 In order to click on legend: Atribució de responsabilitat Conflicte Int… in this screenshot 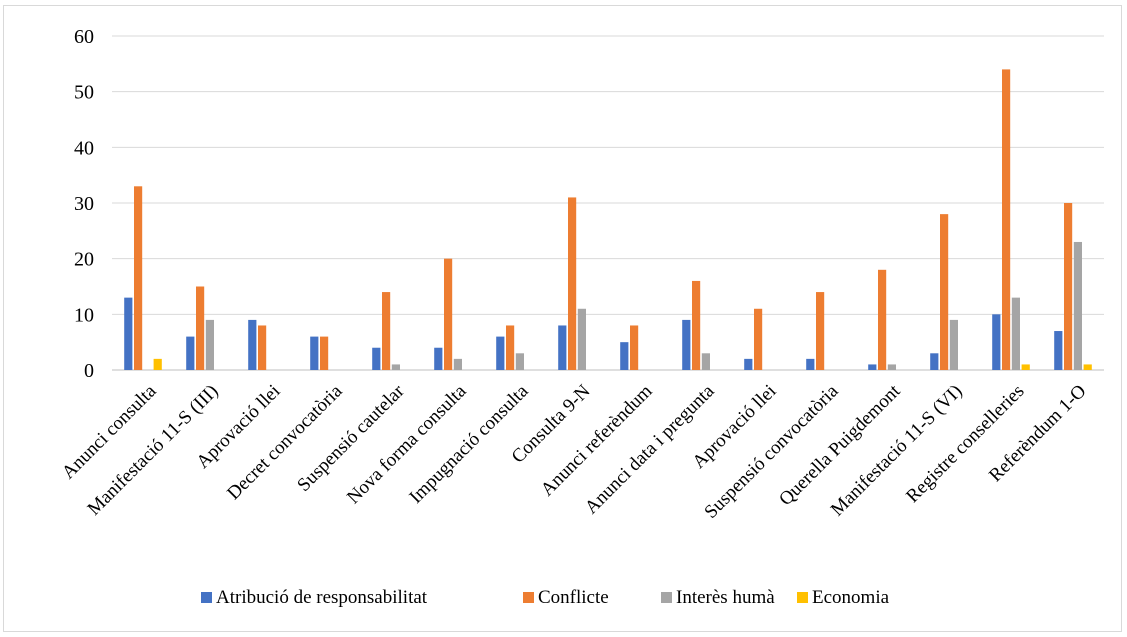, I will do `click(545, 597)`.